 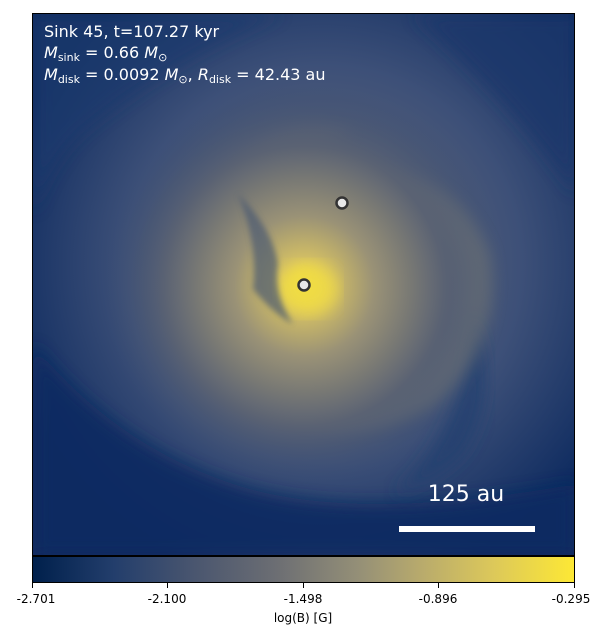 I want to click on colorbar-tick-label: -2.100, so click(x=167, y=599).